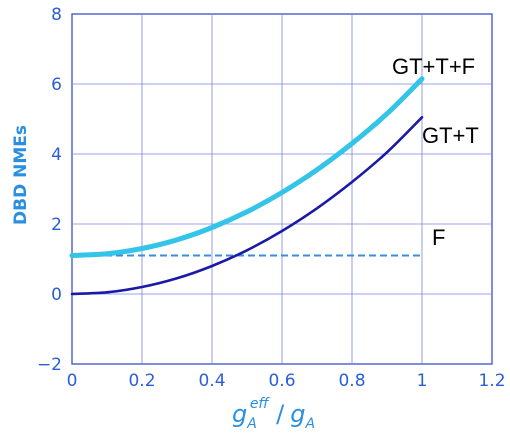 The width and height of the screenshot is (510, 435). What do you see at coordinates (277, 414) in the screenshot?
I see `x-axis-label-slash: /` at bounding box center [277, 414].